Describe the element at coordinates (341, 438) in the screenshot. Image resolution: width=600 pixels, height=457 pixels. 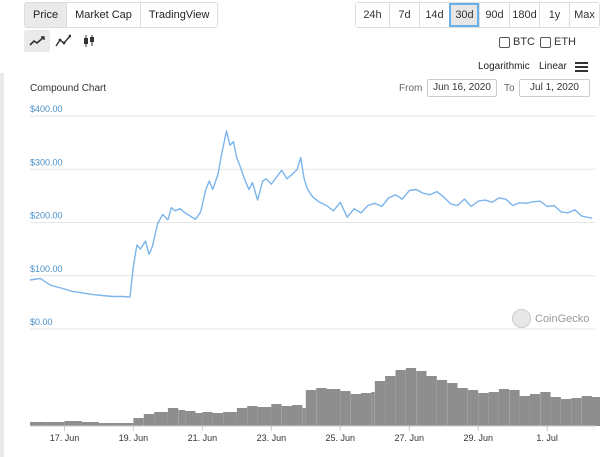
I see `x-tick-label: 25. Jun` at that location.